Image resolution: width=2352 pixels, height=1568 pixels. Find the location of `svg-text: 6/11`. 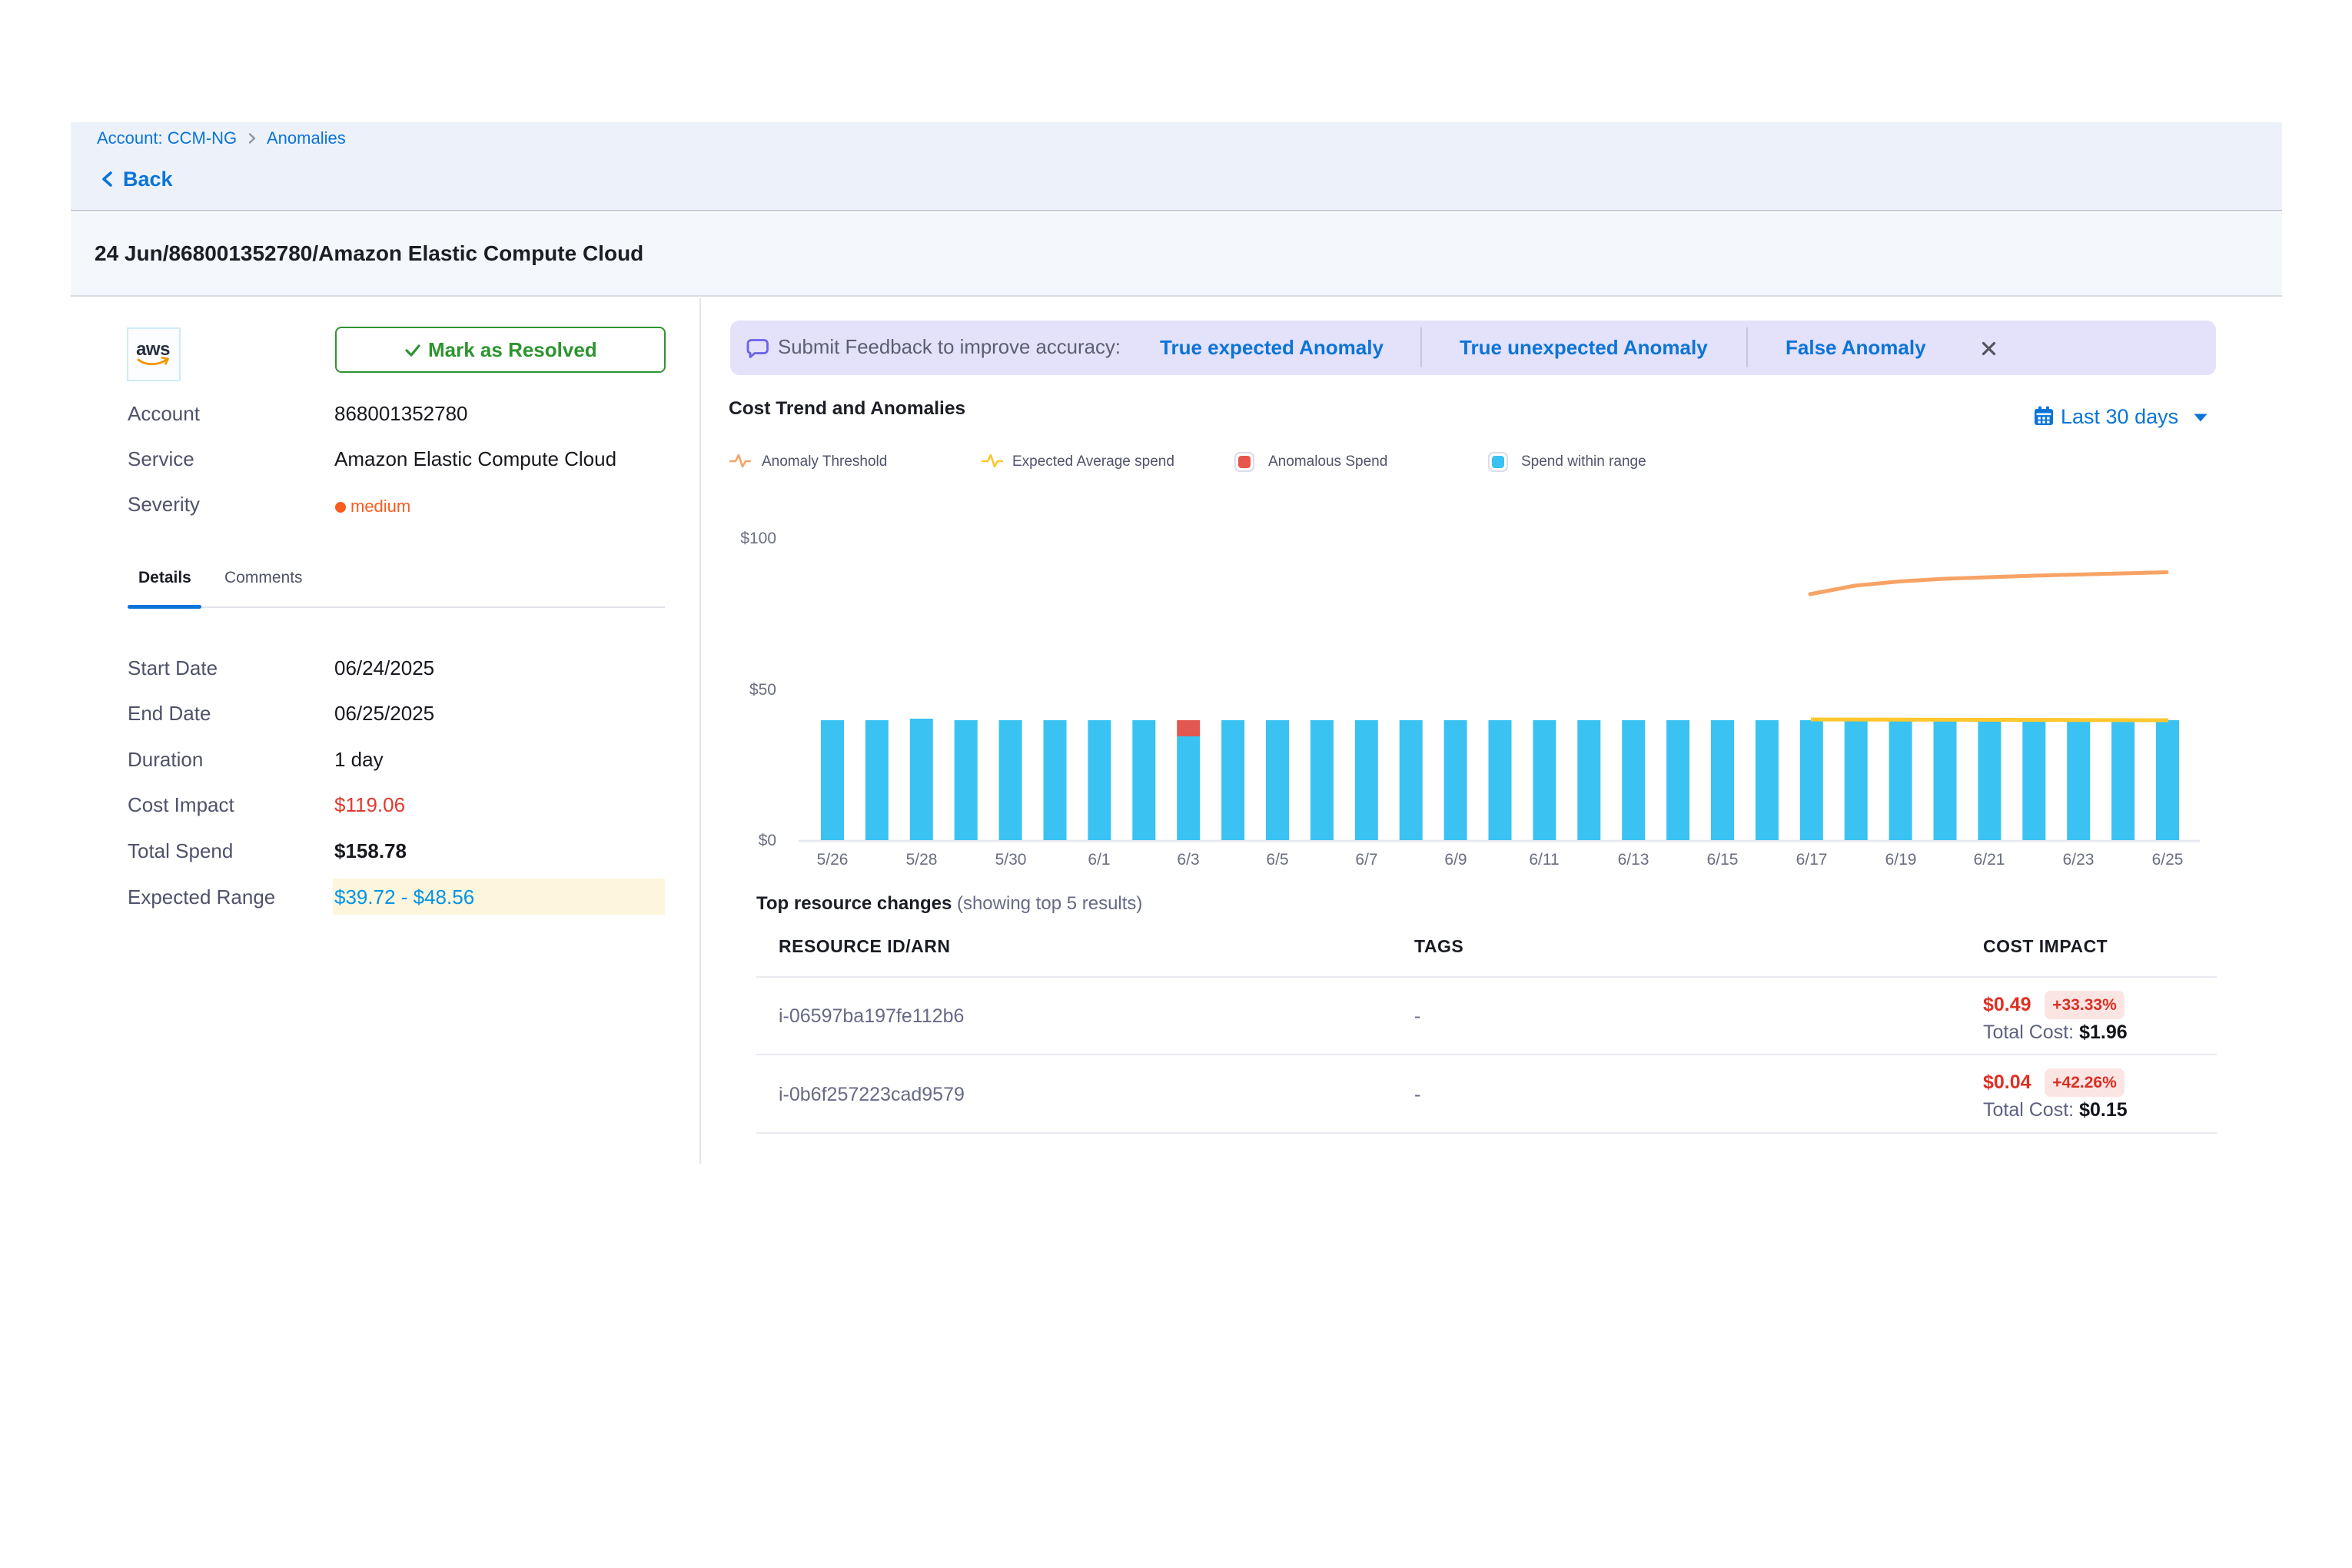

svg-text: 6/11 is located at coordinates (1544, 860).